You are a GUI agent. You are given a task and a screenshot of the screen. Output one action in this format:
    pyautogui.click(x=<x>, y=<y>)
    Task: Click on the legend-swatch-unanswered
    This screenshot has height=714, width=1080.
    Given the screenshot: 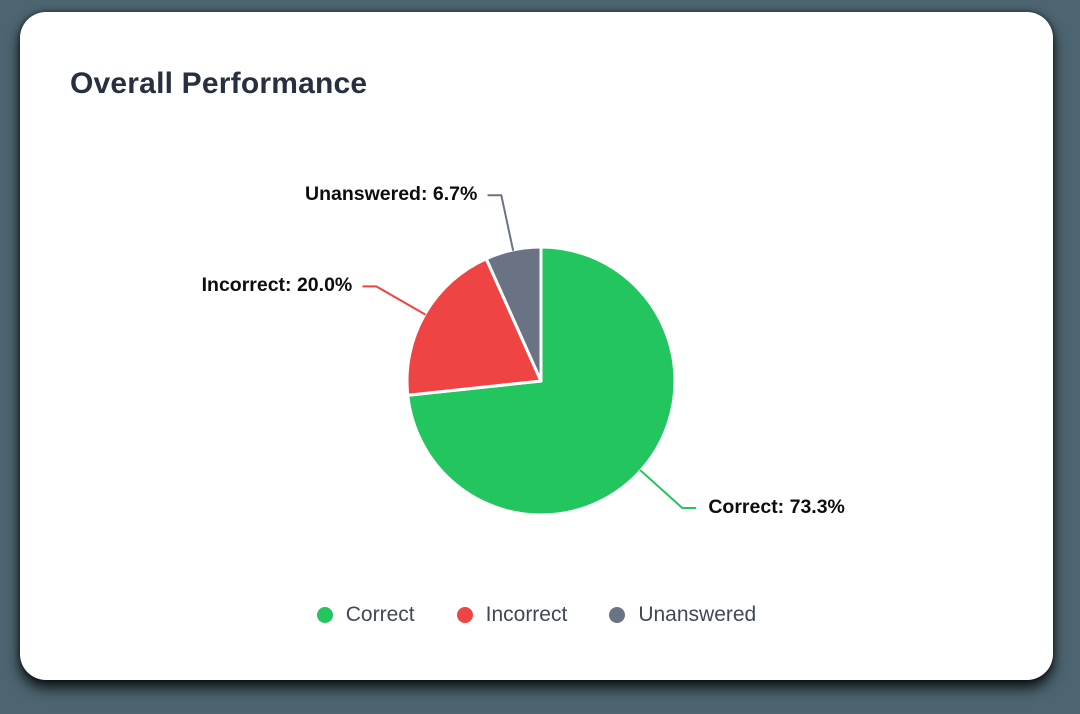 What is the action you would take?
    pyautogui.click(x=617, y=615)
    